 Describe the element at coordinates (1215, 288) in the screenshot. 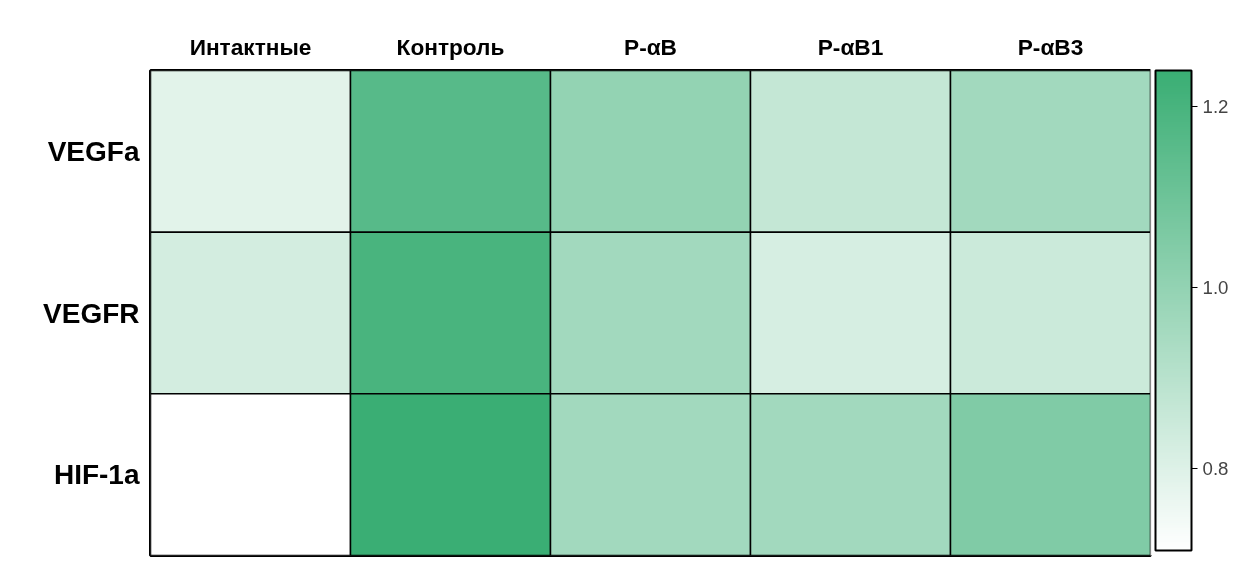

I see `color-bar-label: 1.0` at that location.